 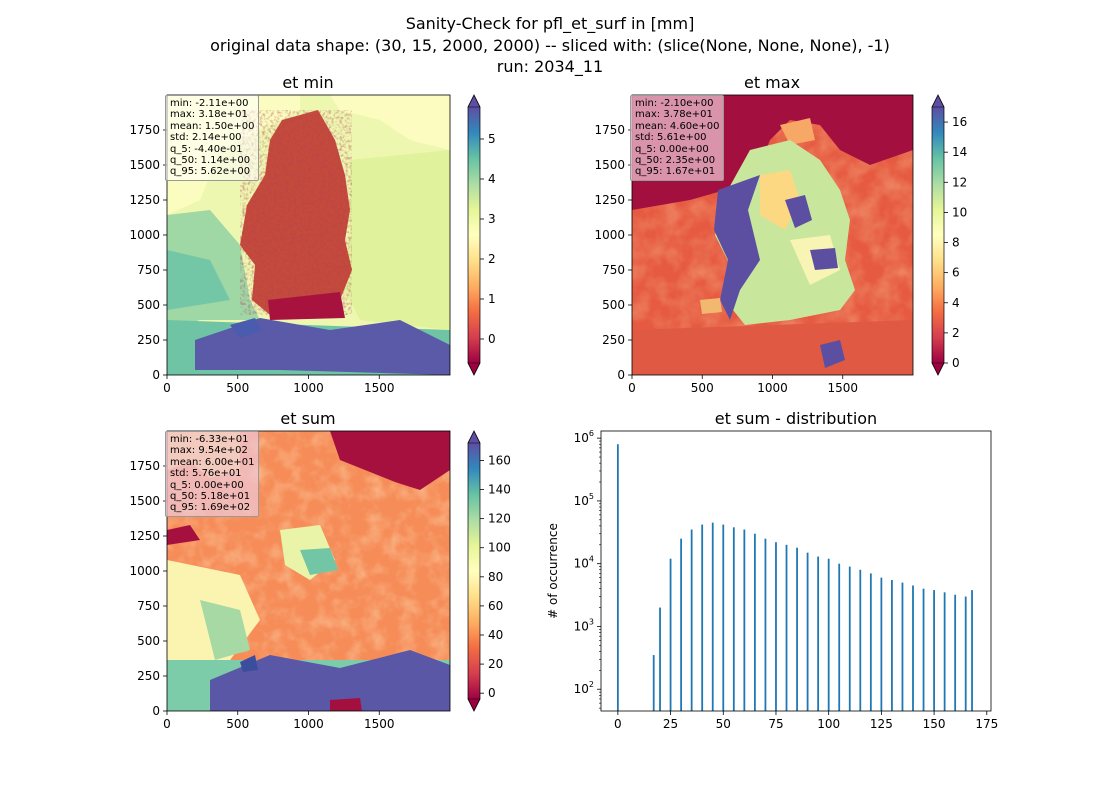 I want to click on y-tick-label: 250, so click(x=148, y=340).